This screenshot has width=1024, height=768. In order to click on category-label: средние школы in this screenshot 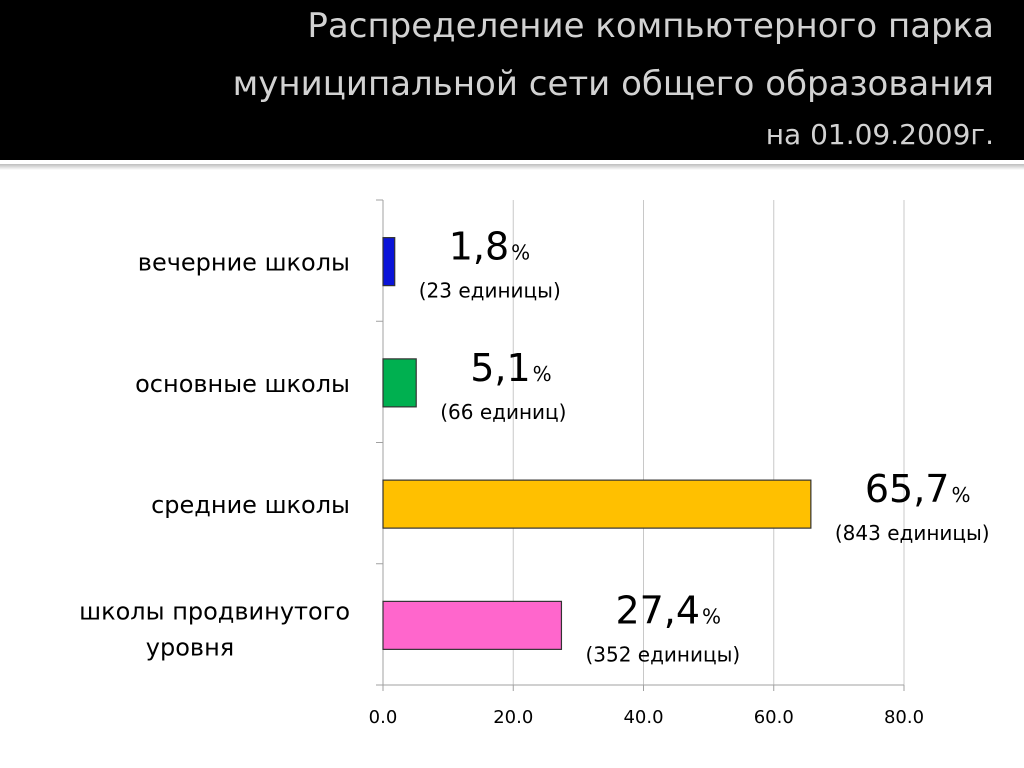, I will do `click(250, 505)`.